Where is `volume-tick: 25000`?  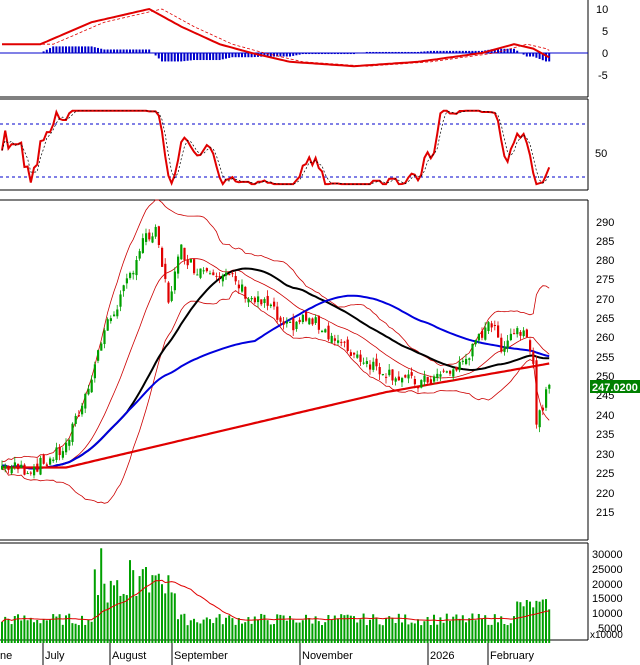
volume-tick: 25000 is located at coordinates (607, 570).